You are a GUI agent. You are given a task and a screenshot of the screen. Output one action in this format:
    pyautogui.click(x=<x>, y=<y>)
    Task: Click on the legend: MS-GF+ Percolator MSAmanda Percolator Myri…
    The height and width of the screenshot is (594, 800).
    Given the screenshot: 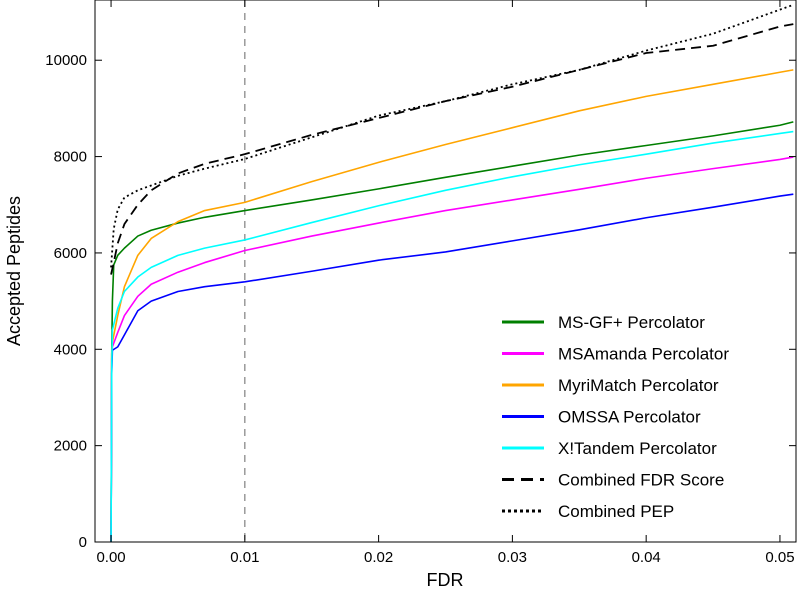 What is the action you would take?
    pyautogui.click(x=615, y=417)
    